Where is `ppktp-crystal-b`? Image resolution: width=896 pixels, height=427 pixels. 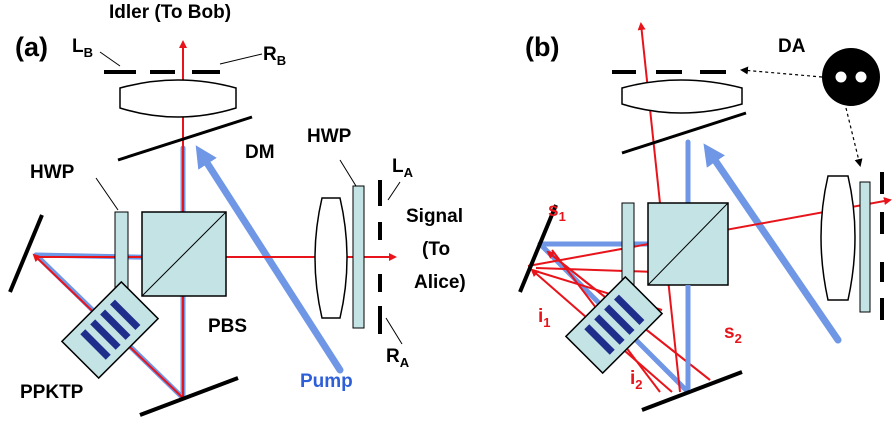 ppktp-crystal-b is located at coordinates (614, 325).